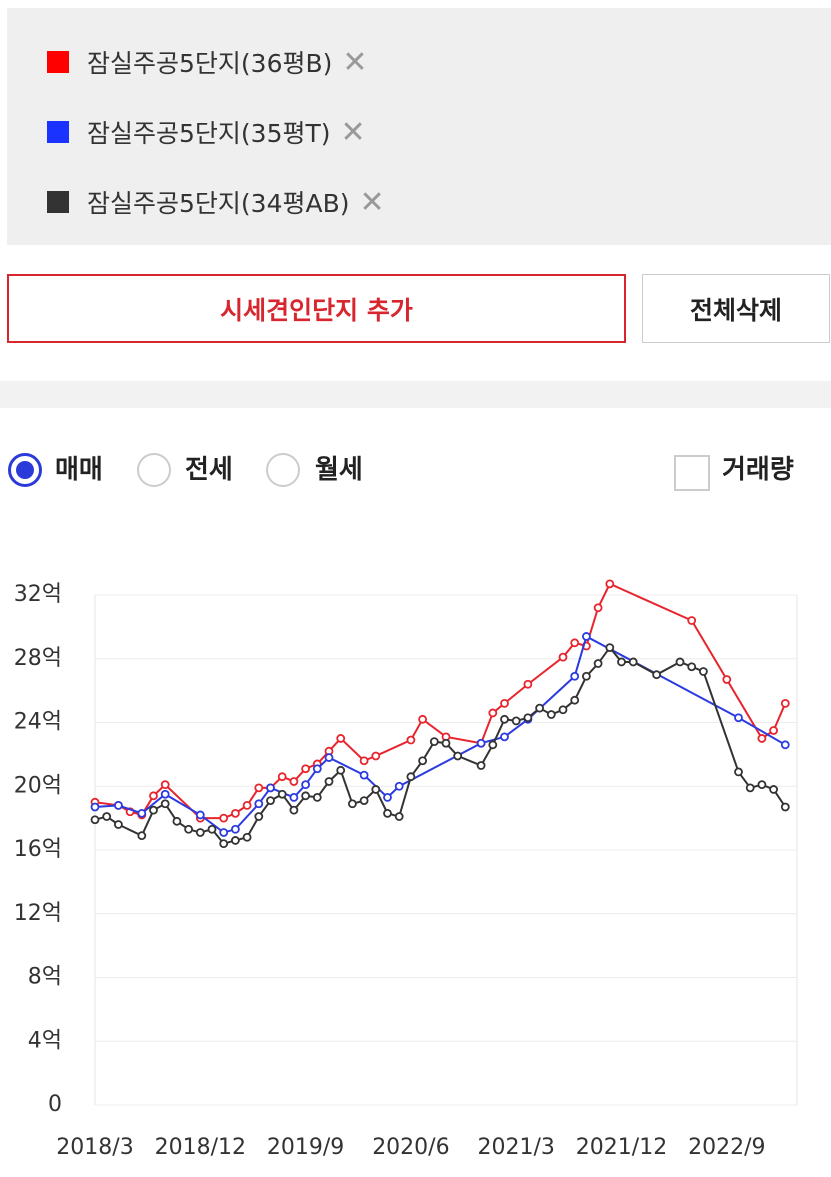 This screenshot has height=1177, width=831. What do you see at coordinates (316, 308) in the screenshot?
I see `add-button: 시세견인단지 추가` at bounding box center [316, 308].